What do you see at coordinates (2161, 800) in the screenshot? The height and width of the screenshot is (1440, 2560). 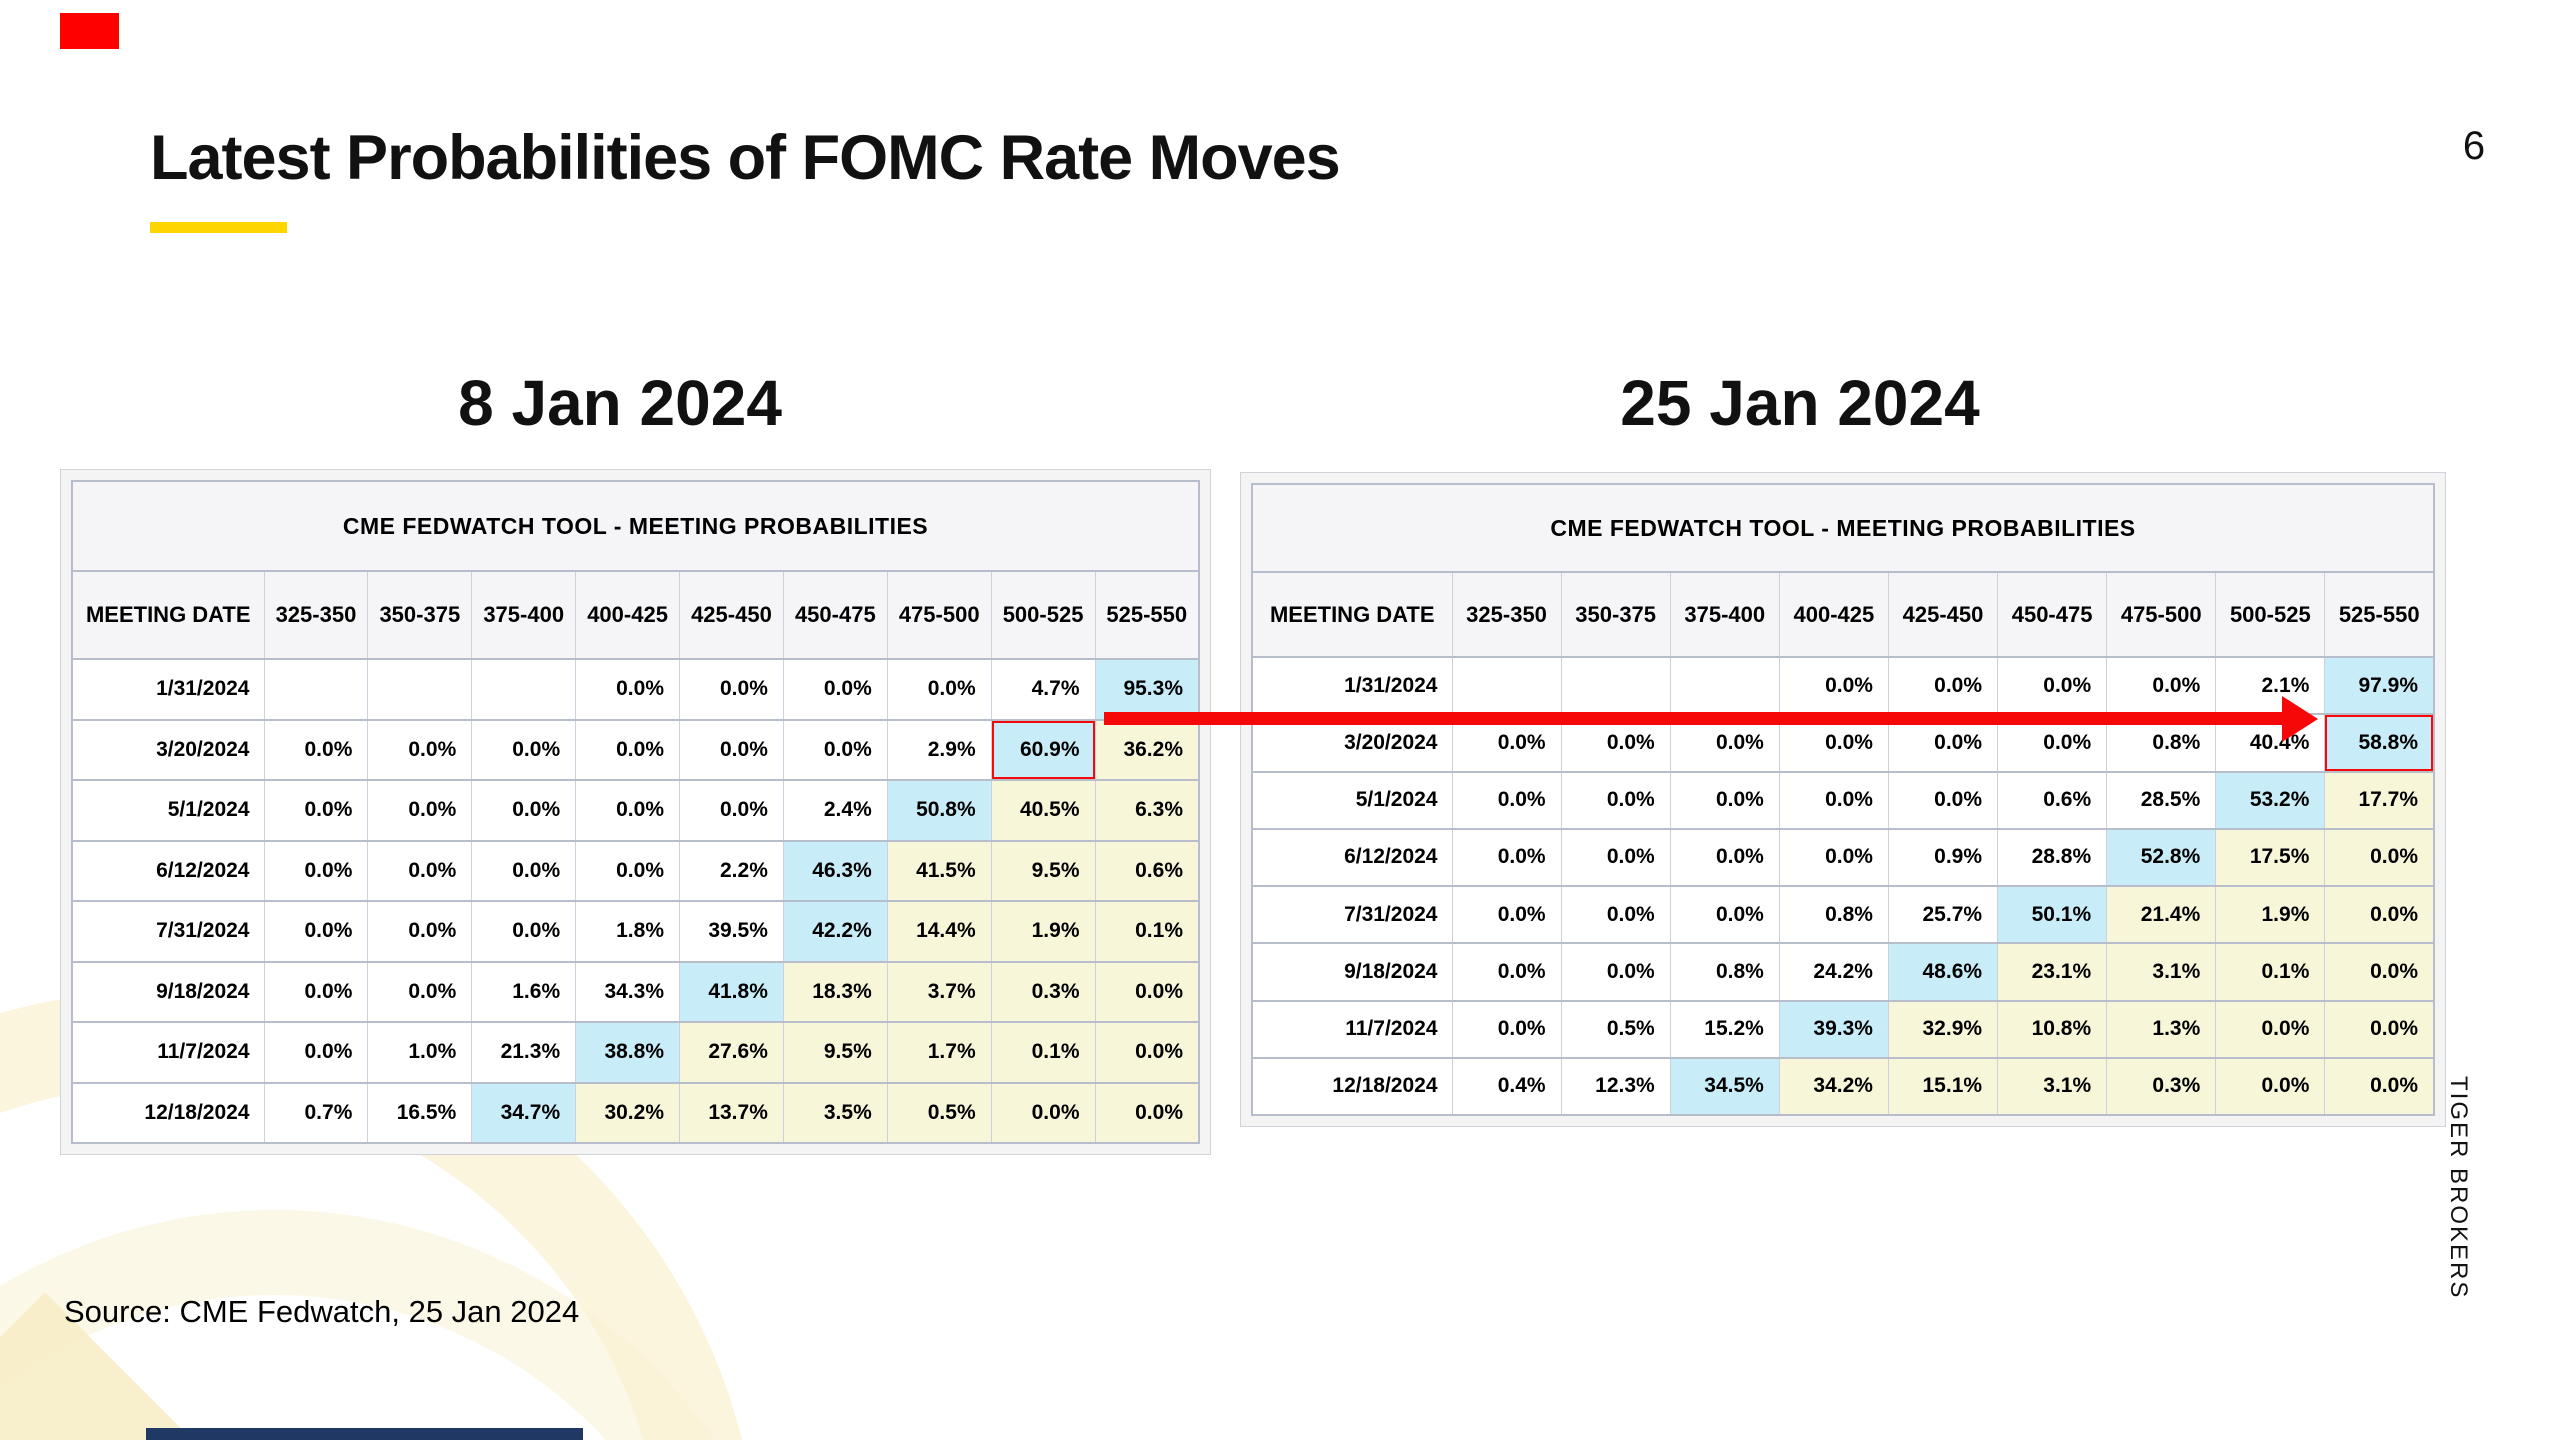 I see `probability-cell: 28.5%` at bounding box center [2161, 800].